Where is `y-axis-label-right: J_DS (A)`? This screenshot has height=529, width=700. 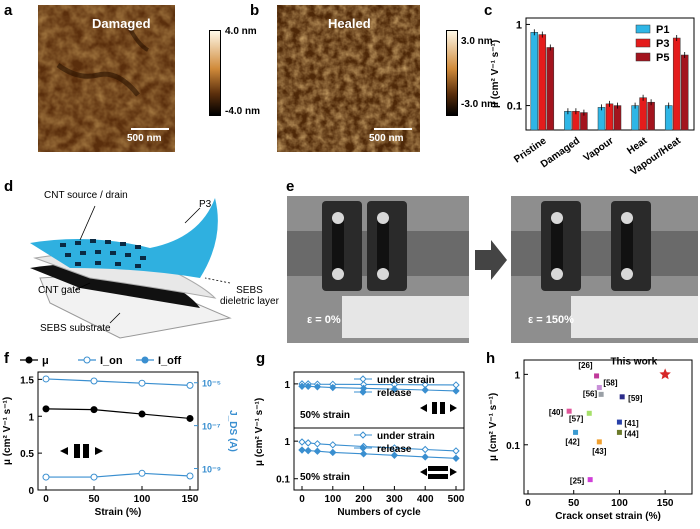
y-axis-label-right: J_DS (A) is located at coordinates (232, 431).